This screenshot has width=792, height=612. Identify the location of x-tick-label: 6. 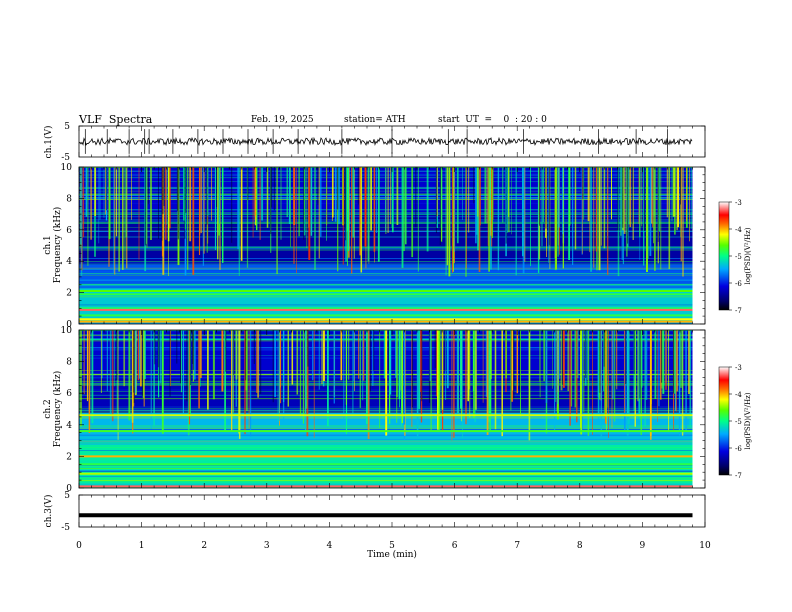
(455, 546).